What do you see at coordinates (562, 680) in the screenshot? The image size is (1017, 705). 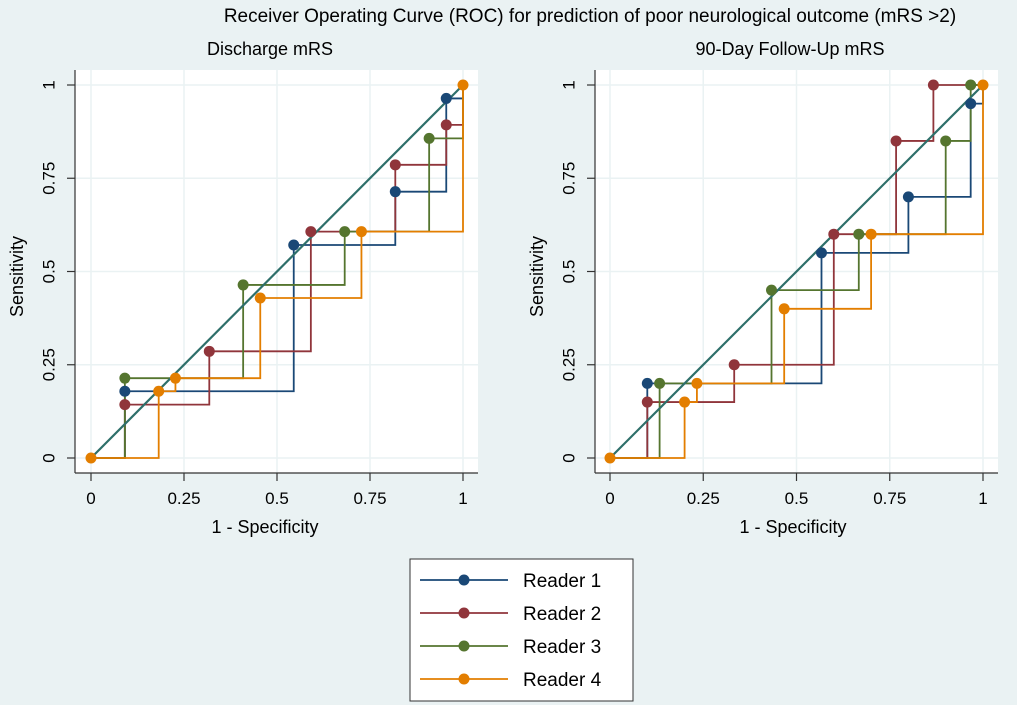 I see `legend-label: Reader 4` at bounding box center [562, 680].